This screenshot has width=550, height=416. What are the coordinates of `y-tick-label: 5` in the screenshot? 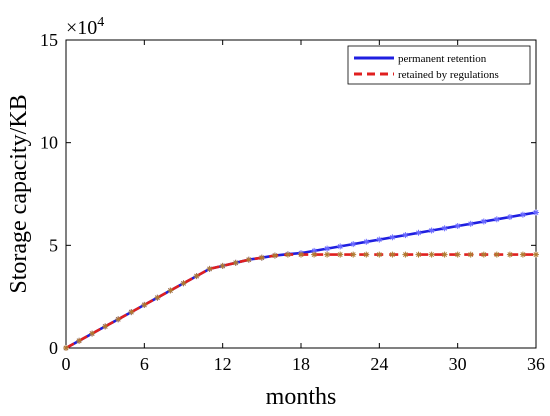 It's located at (53, 245).